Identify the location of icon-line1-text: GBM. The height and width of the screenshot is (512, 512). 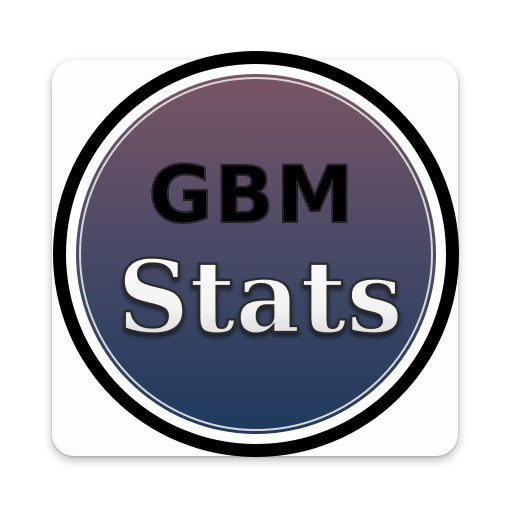
(251, 196).